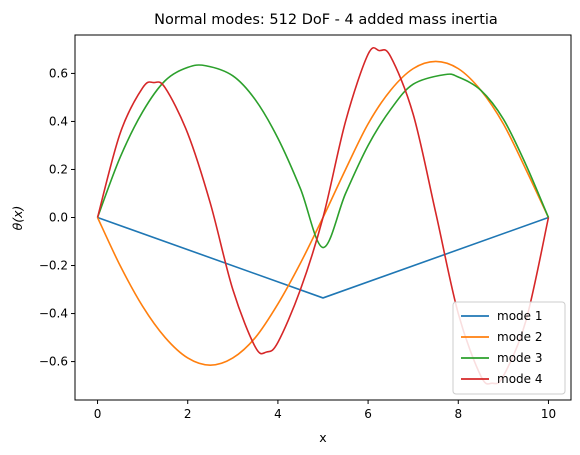 The image size is (580, 455). What do you see at coordinates (519, 379) in the screenshot?
I see `legend-label-mode-4: mode 4` at bounding box center [519, 379].